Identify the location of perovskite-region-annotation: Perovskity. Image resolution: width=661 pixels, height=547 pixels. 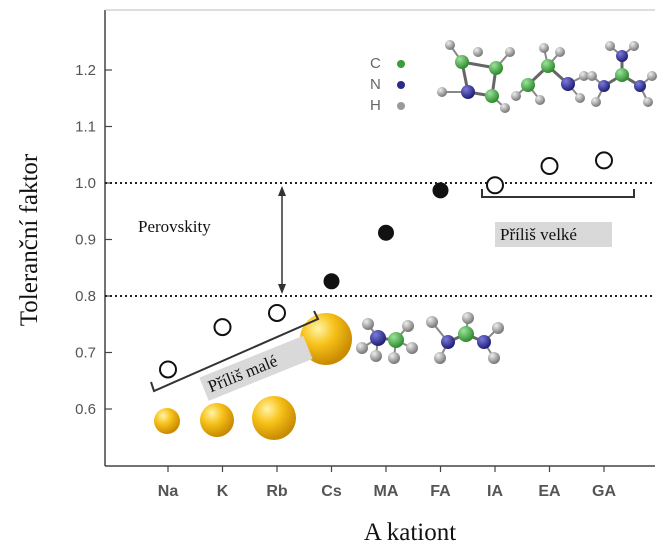
(212, 240).